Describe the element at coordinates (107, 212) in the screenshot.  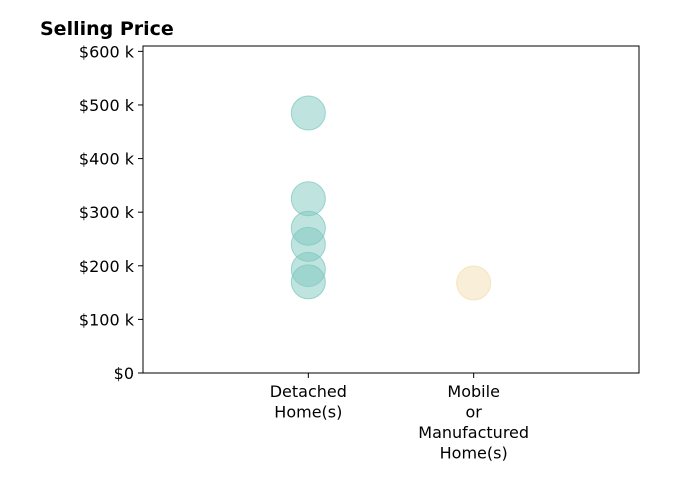
I see `y-tick-label: $300 k` at that location.